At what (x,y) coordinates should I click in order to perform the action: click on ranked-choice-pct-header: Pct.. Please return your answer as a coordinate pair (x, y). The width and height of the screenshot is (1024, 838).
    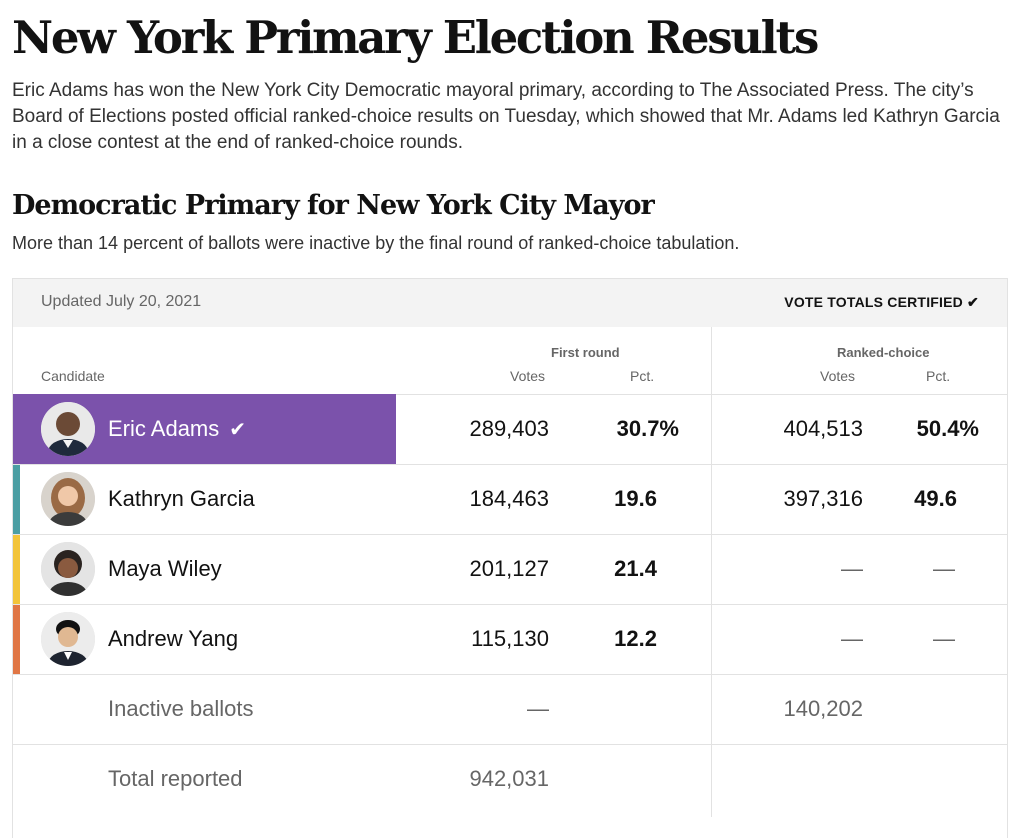
    Looking at the image, I should click on (938, 376).